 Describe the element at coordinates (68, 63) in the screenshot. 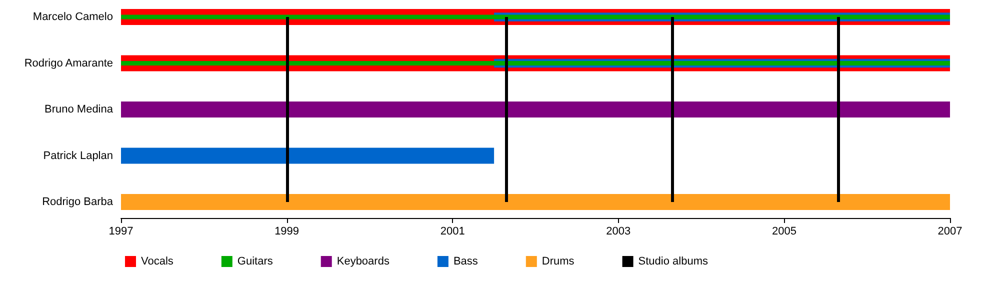

I see `y-tick-label: Rodrigo Amarante` at that location.